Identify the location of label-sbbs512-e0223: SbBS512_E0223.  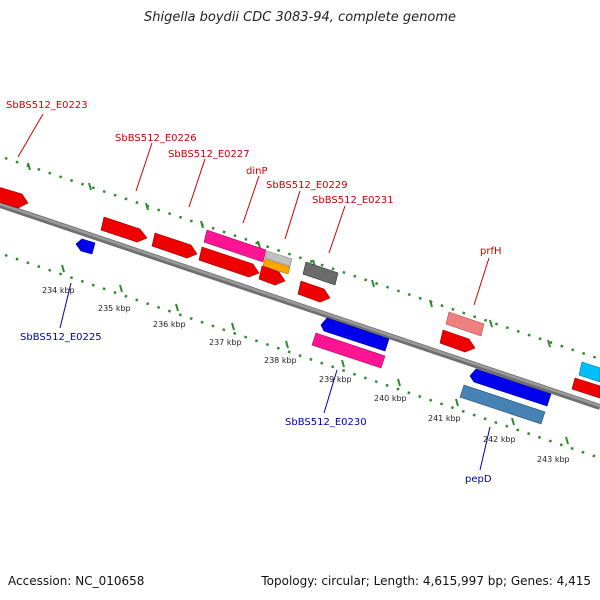
(47, 105).